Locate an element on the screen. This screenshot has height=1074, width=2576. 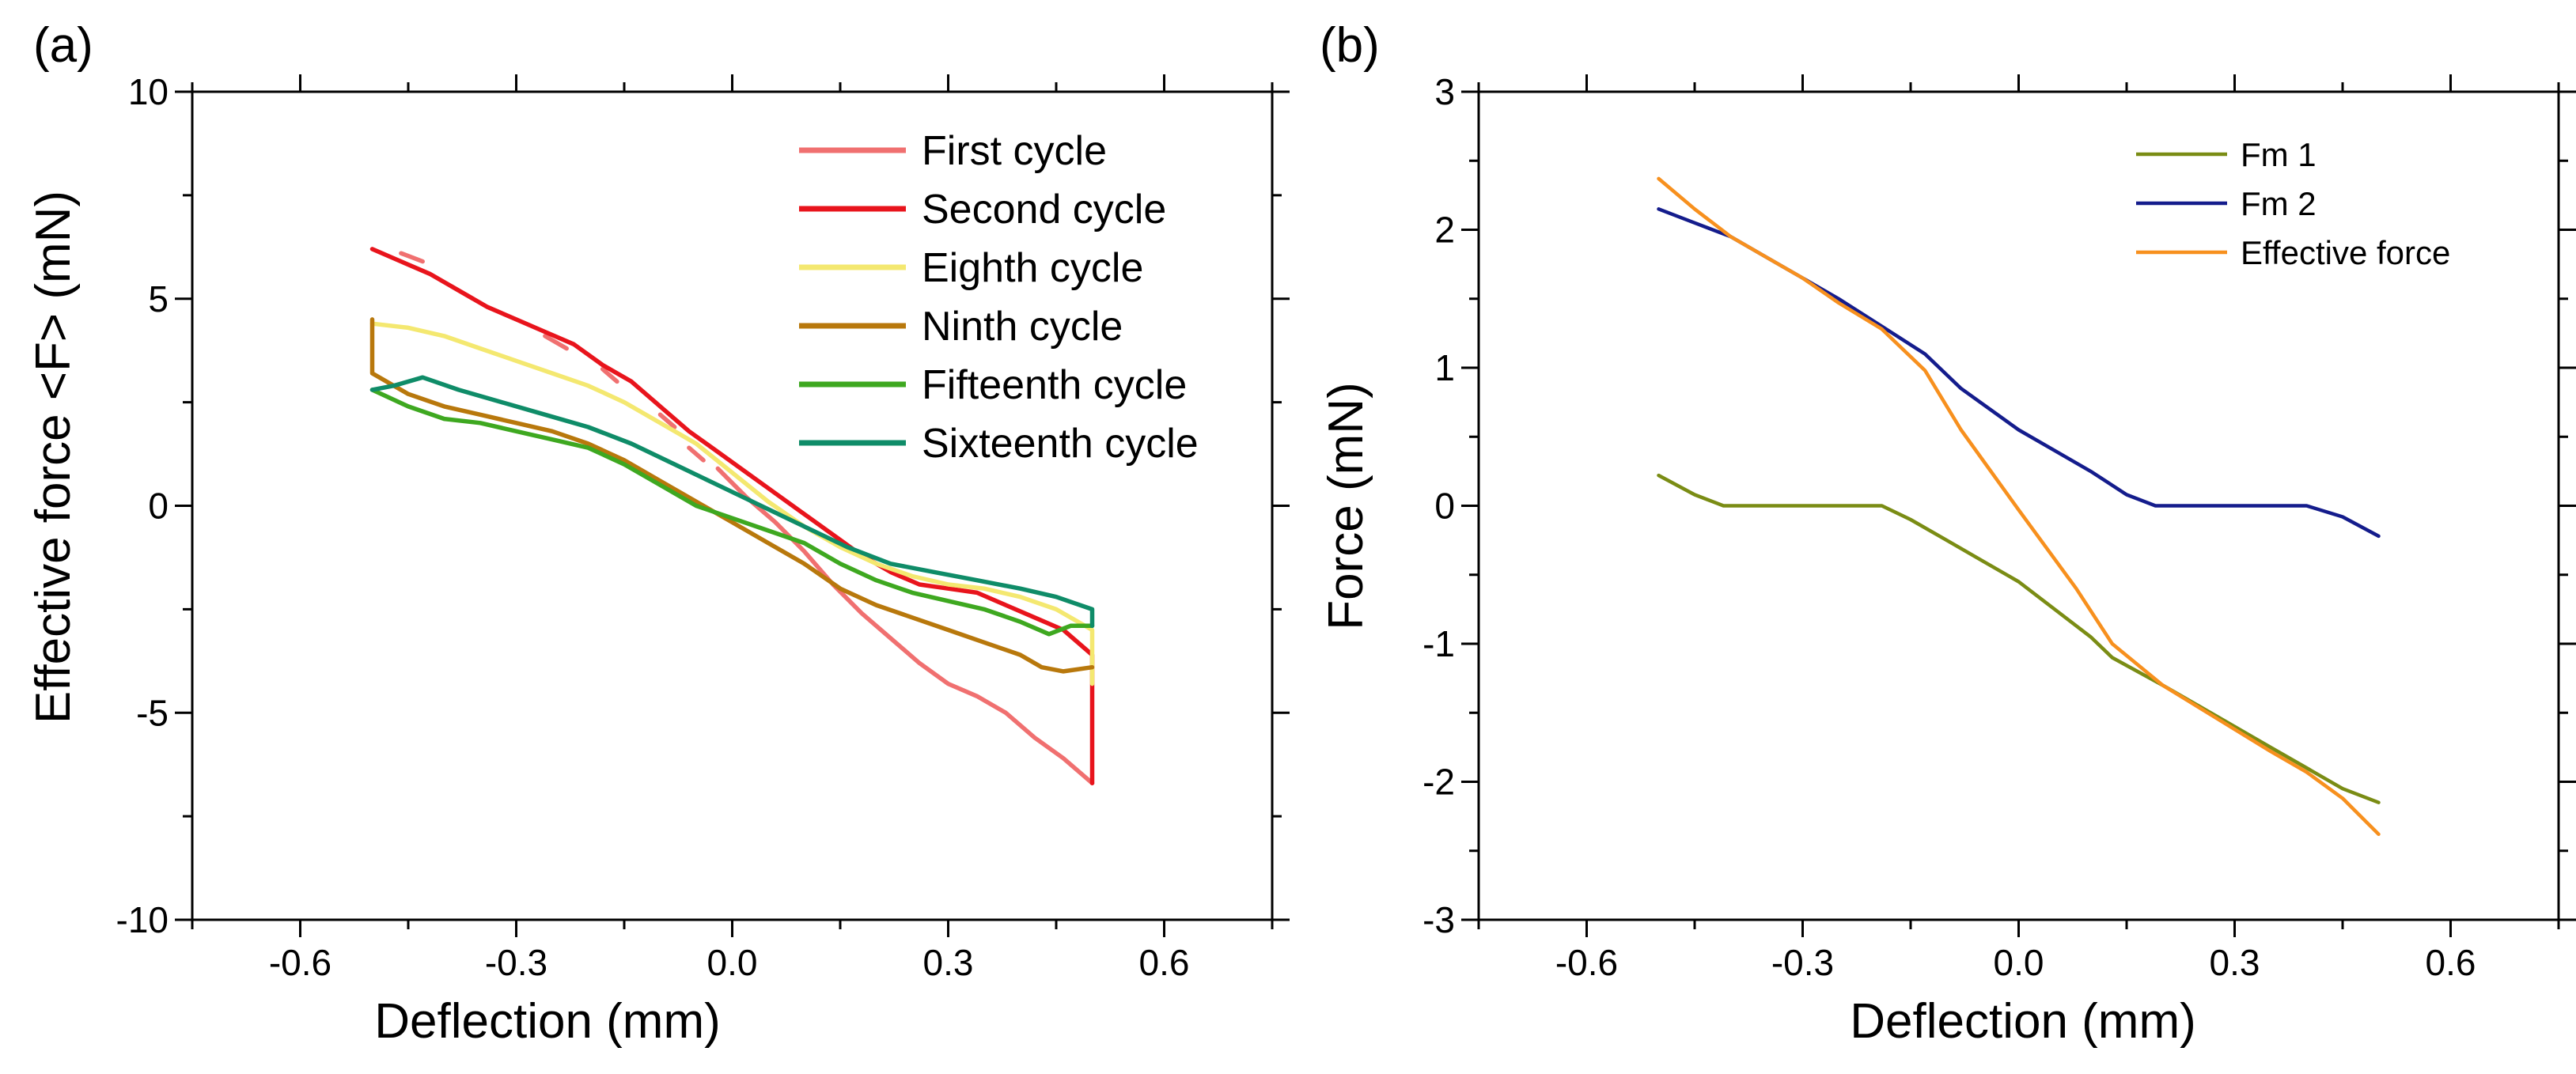
series-line-eighth-cycle is located at coordinates (732, 503).